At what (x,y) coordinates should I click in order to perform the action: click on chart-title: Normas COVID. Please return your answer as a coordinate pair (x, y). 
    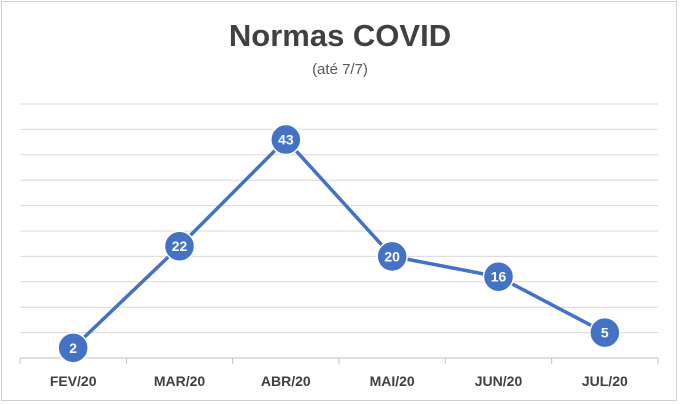
    Looking at the image, I should click on (340, 35).